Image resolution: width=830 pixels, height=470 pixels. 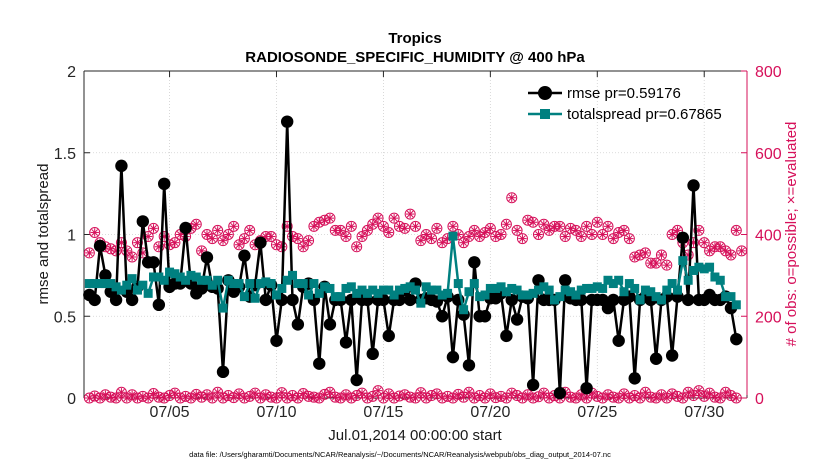 What do you see at coordinates (768, 72) in the screenshot?
I see `y2-tick-label: 800` at bounding box center [768, 72].